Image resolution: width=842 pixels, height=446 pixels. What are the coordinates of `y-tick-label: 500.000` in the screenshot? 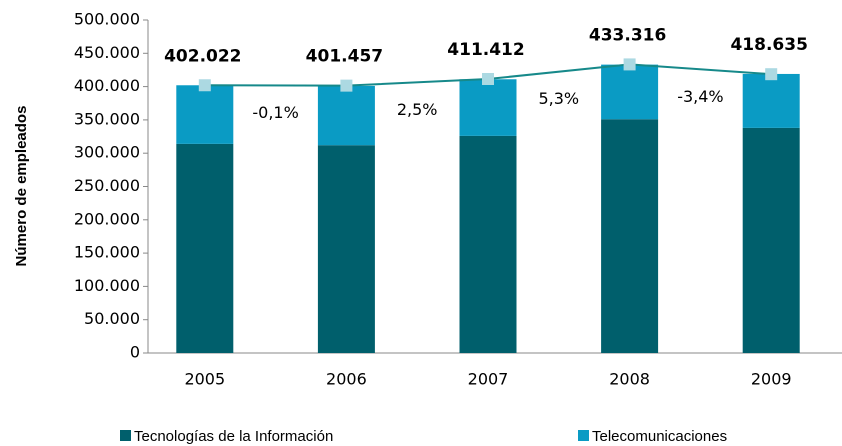 It's located at (107, 19).